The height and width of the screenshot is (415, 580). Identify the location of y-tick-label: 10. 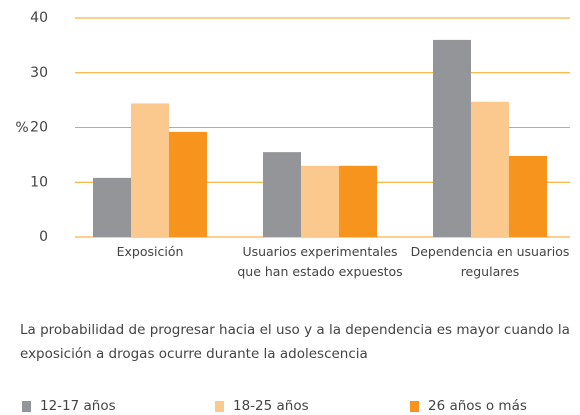
(39, 182).